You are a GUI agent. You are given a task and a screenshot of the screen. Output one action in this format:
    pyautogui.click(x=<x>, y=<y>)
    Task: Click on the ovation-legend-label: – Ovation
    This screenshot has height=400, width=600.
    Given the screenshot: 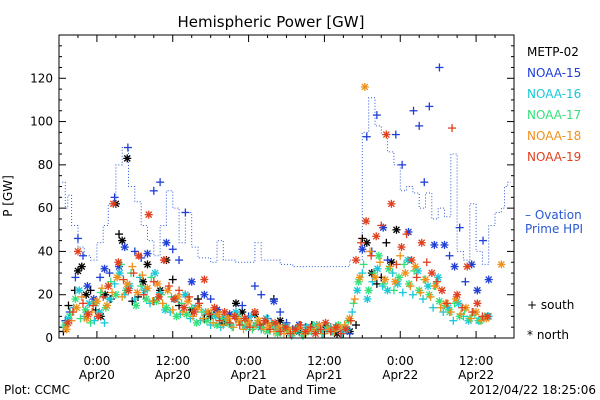 What is the action you would take?
    pyautogui.click(x=553, y=215)
    